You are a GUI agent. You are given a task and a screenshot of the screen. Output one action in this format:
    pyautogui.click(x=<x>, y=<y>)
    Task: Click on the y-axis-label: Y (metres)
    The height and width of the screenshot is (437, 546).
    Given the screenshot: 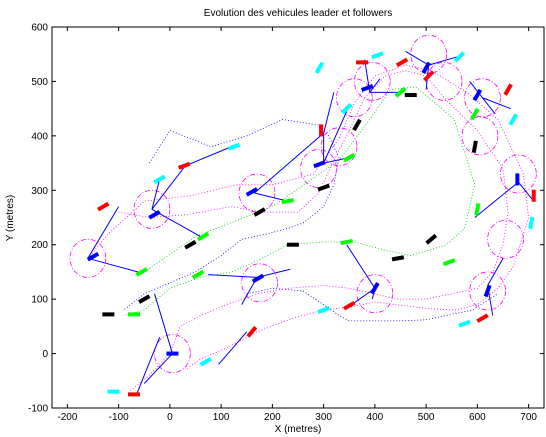 What is the action you would take?
    pyautogui.click(x=10, y=218)
    